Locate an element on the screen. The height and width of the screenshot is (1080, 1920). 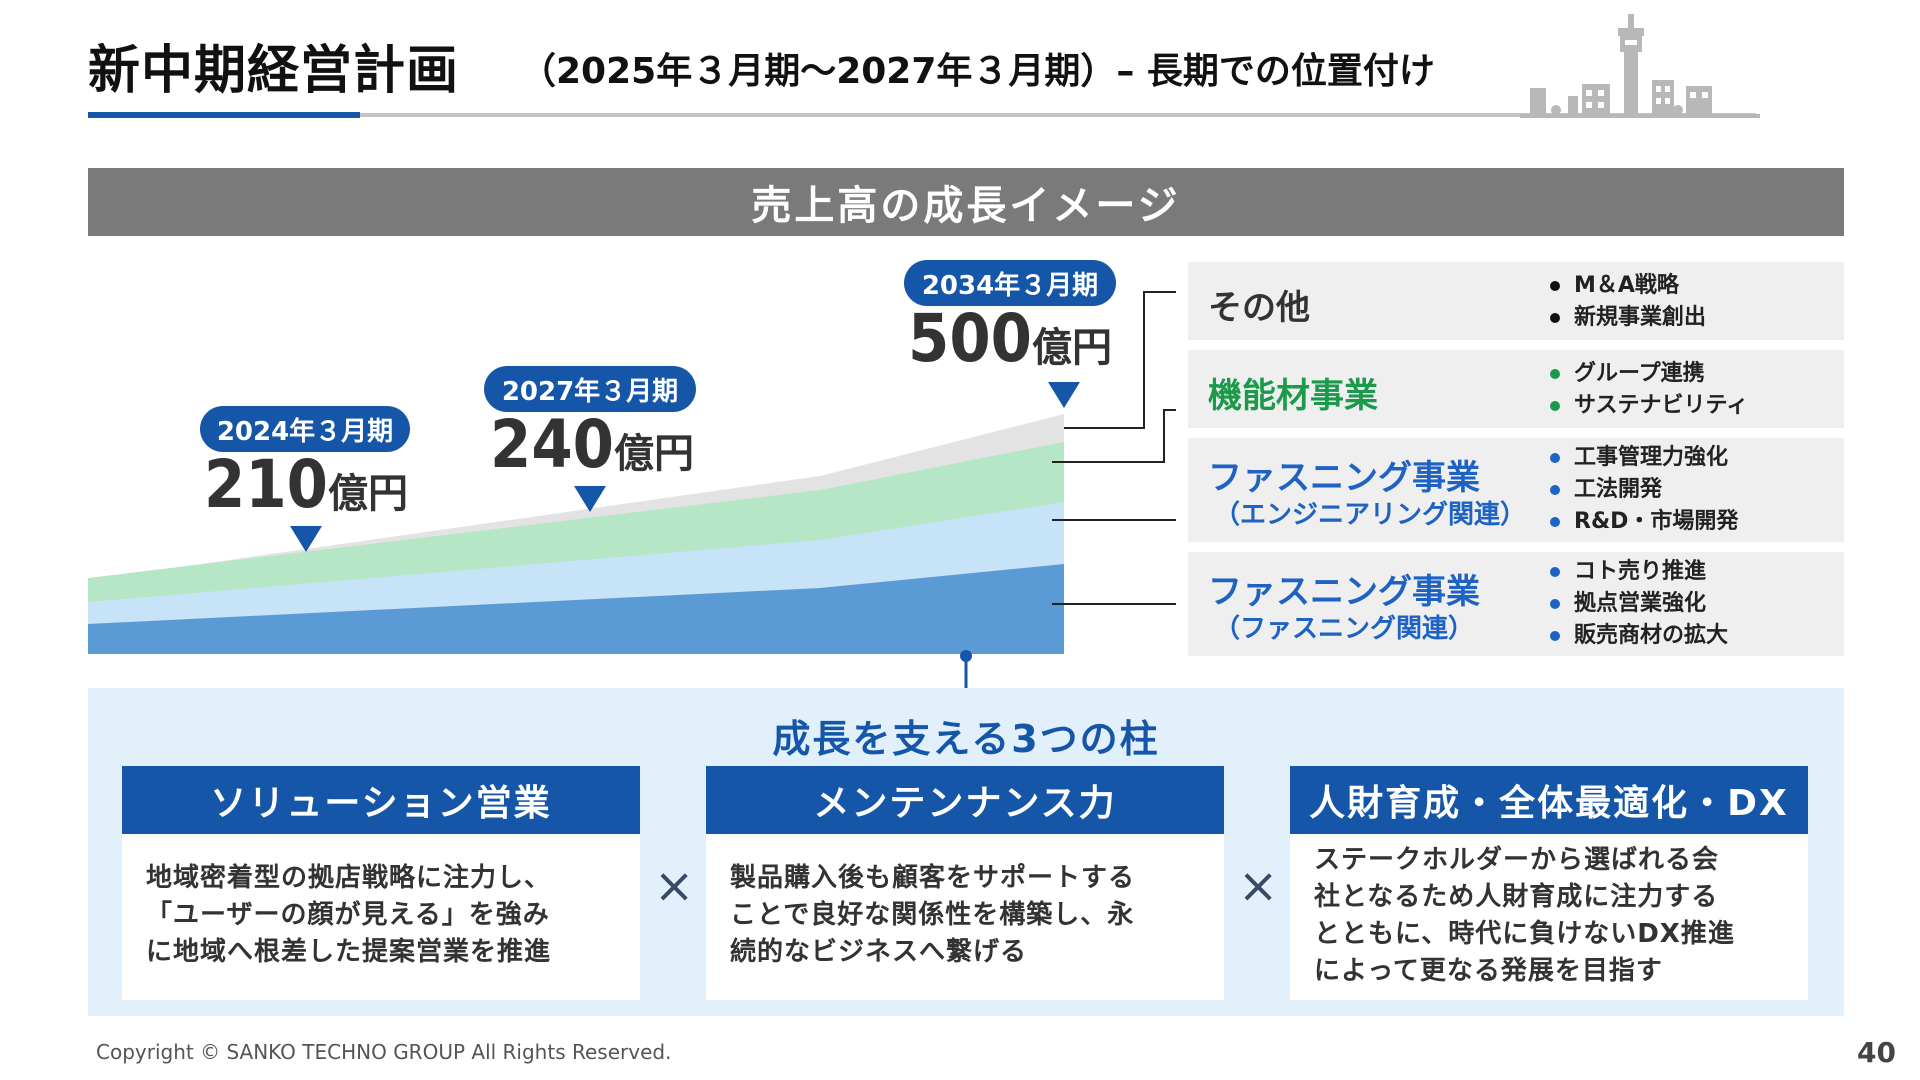
pillar-title: 人財育成・全体最適化・DX is located at coordinates (1549, 800).